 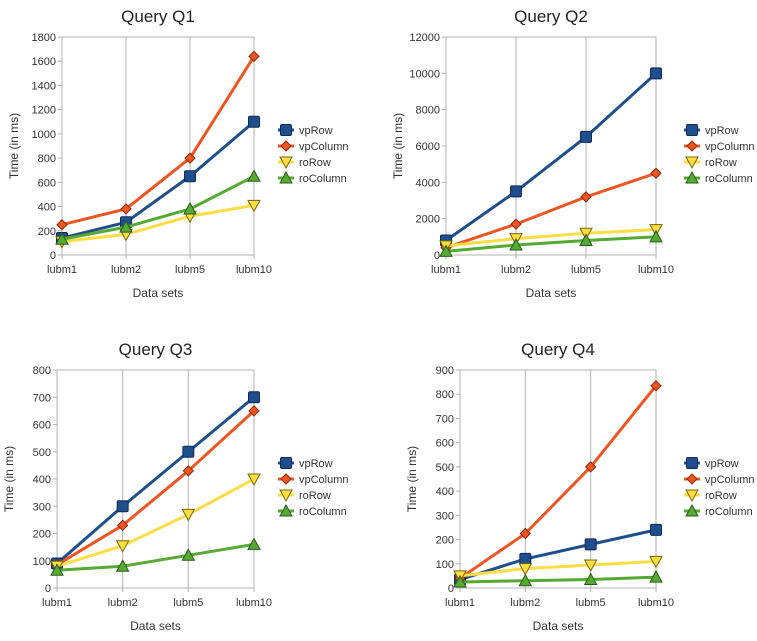 What do you see at coordinates (424, 74) in the screenshot?
I see `y-tick-label: 10000` at bounding box center [424, 74].